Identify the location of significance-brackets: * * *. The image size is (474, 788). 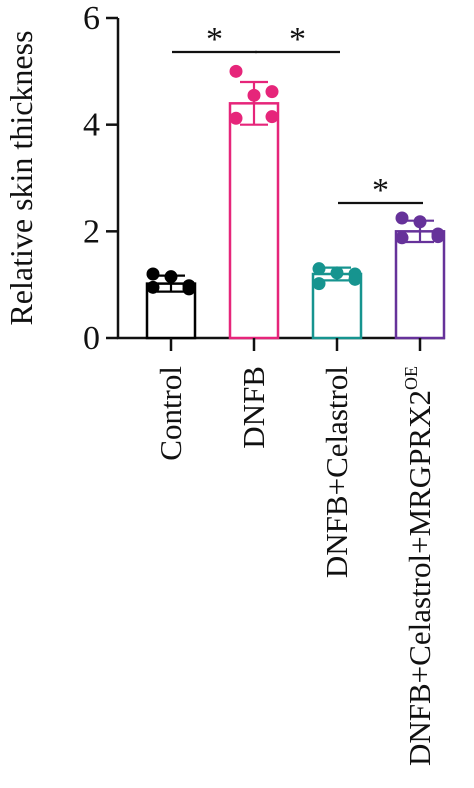
(297, 115).